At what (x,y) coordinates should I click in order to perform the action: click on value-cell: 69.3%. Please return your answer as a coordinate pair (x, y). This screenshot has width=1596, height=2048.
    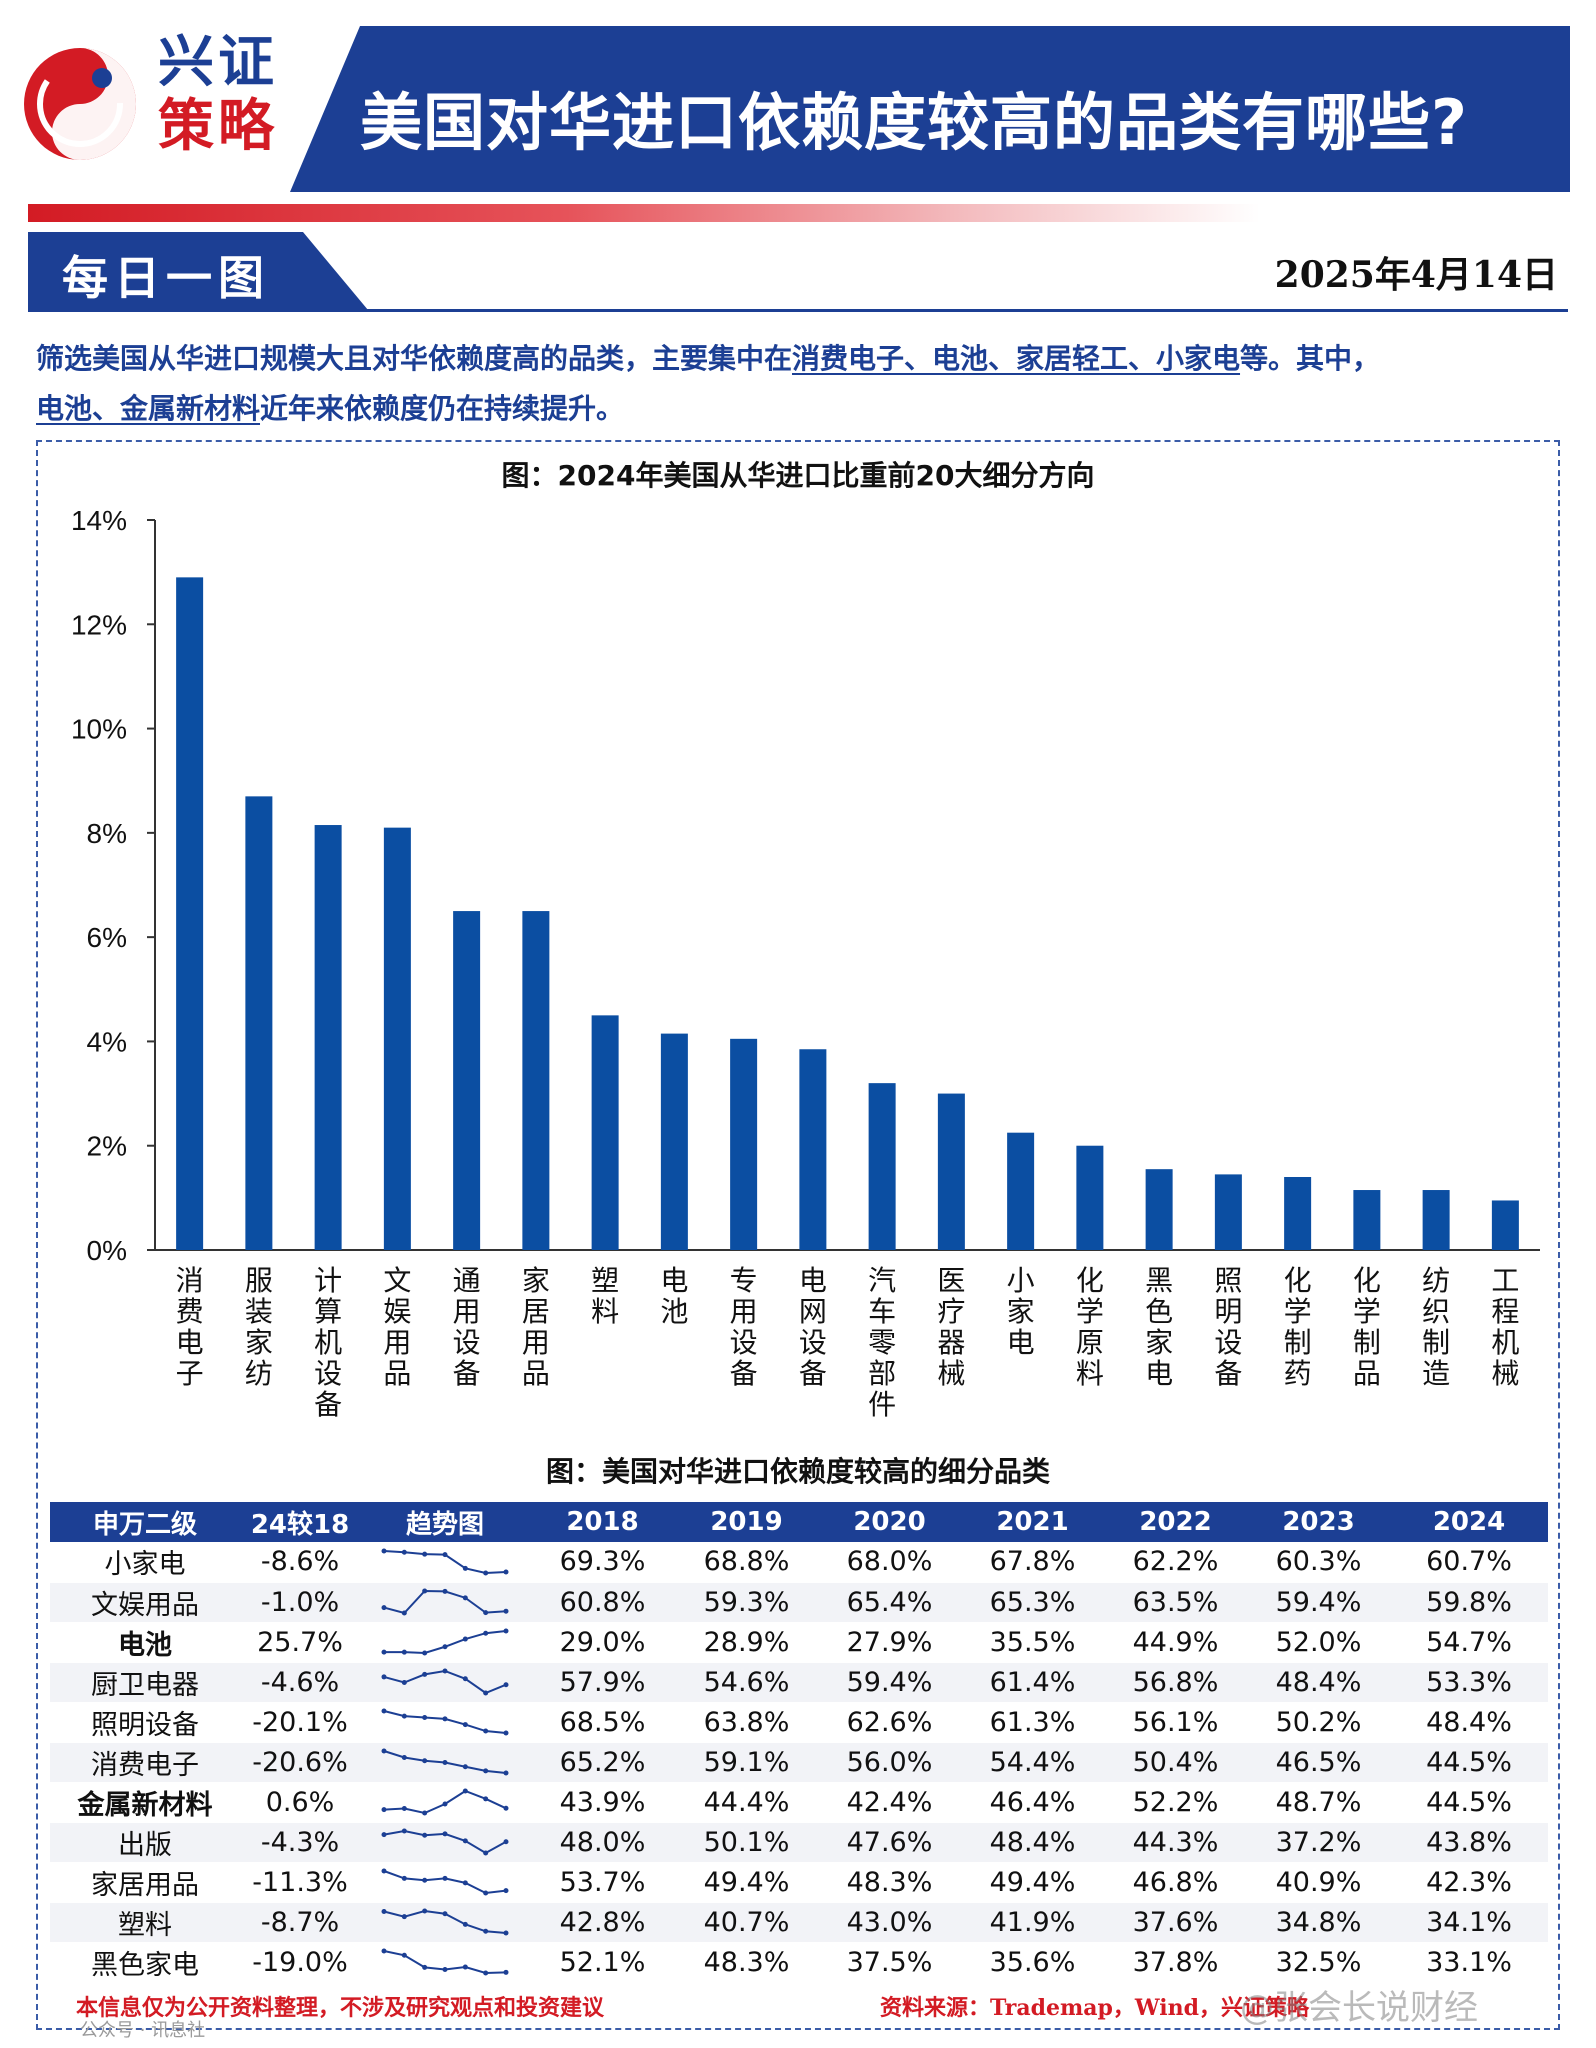
    Looking at the image, I should click on (602, 1562).